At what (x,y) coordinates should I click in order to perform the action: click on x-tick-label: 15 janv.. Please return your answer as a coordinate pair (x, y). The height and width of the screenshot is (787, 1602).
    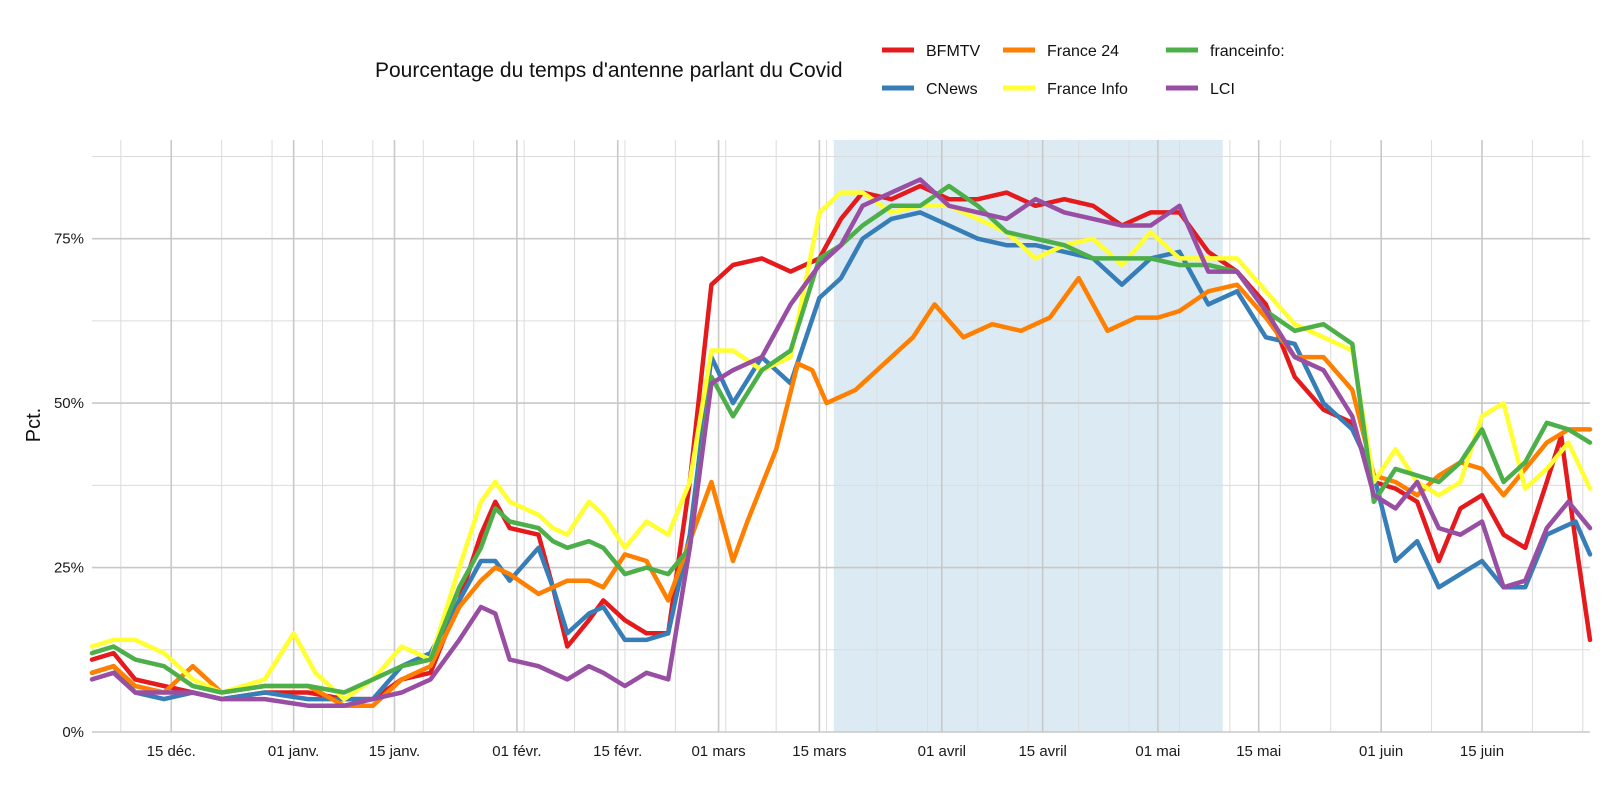
    Looking at the image, I should click on (394, 751).